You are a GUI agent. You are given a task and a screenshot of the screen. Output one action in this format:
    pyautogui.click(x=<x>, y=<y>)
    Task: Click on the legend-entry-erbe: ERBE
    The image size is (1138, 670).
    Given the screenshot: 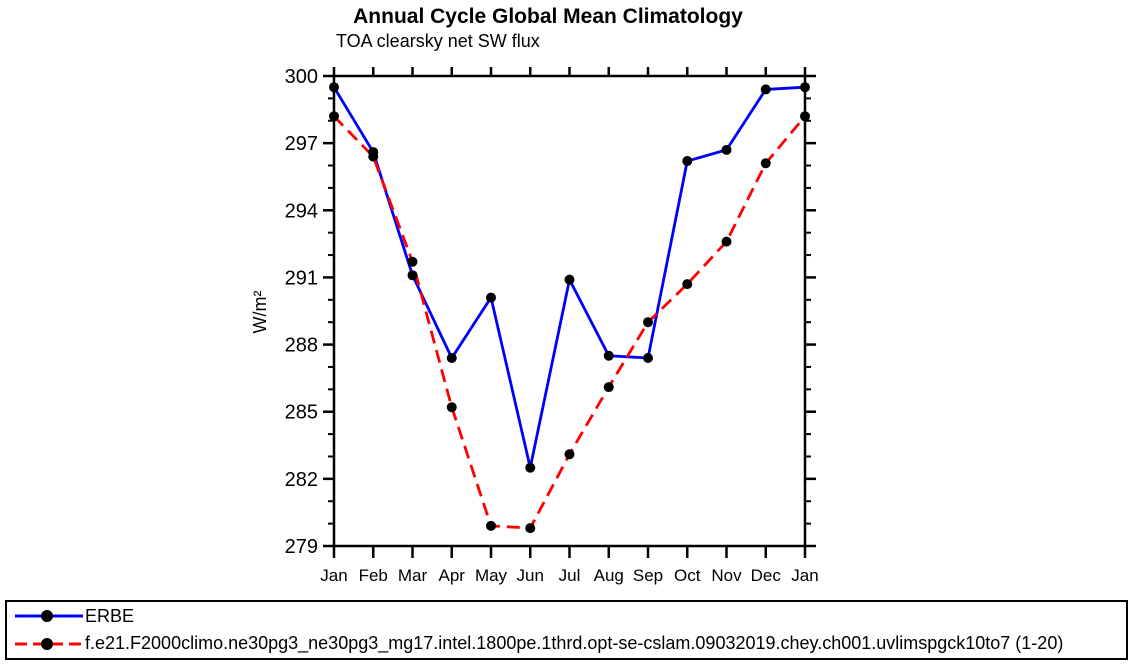 What is the action you would take?
    pyautogui.click(x=569, y=616)
    